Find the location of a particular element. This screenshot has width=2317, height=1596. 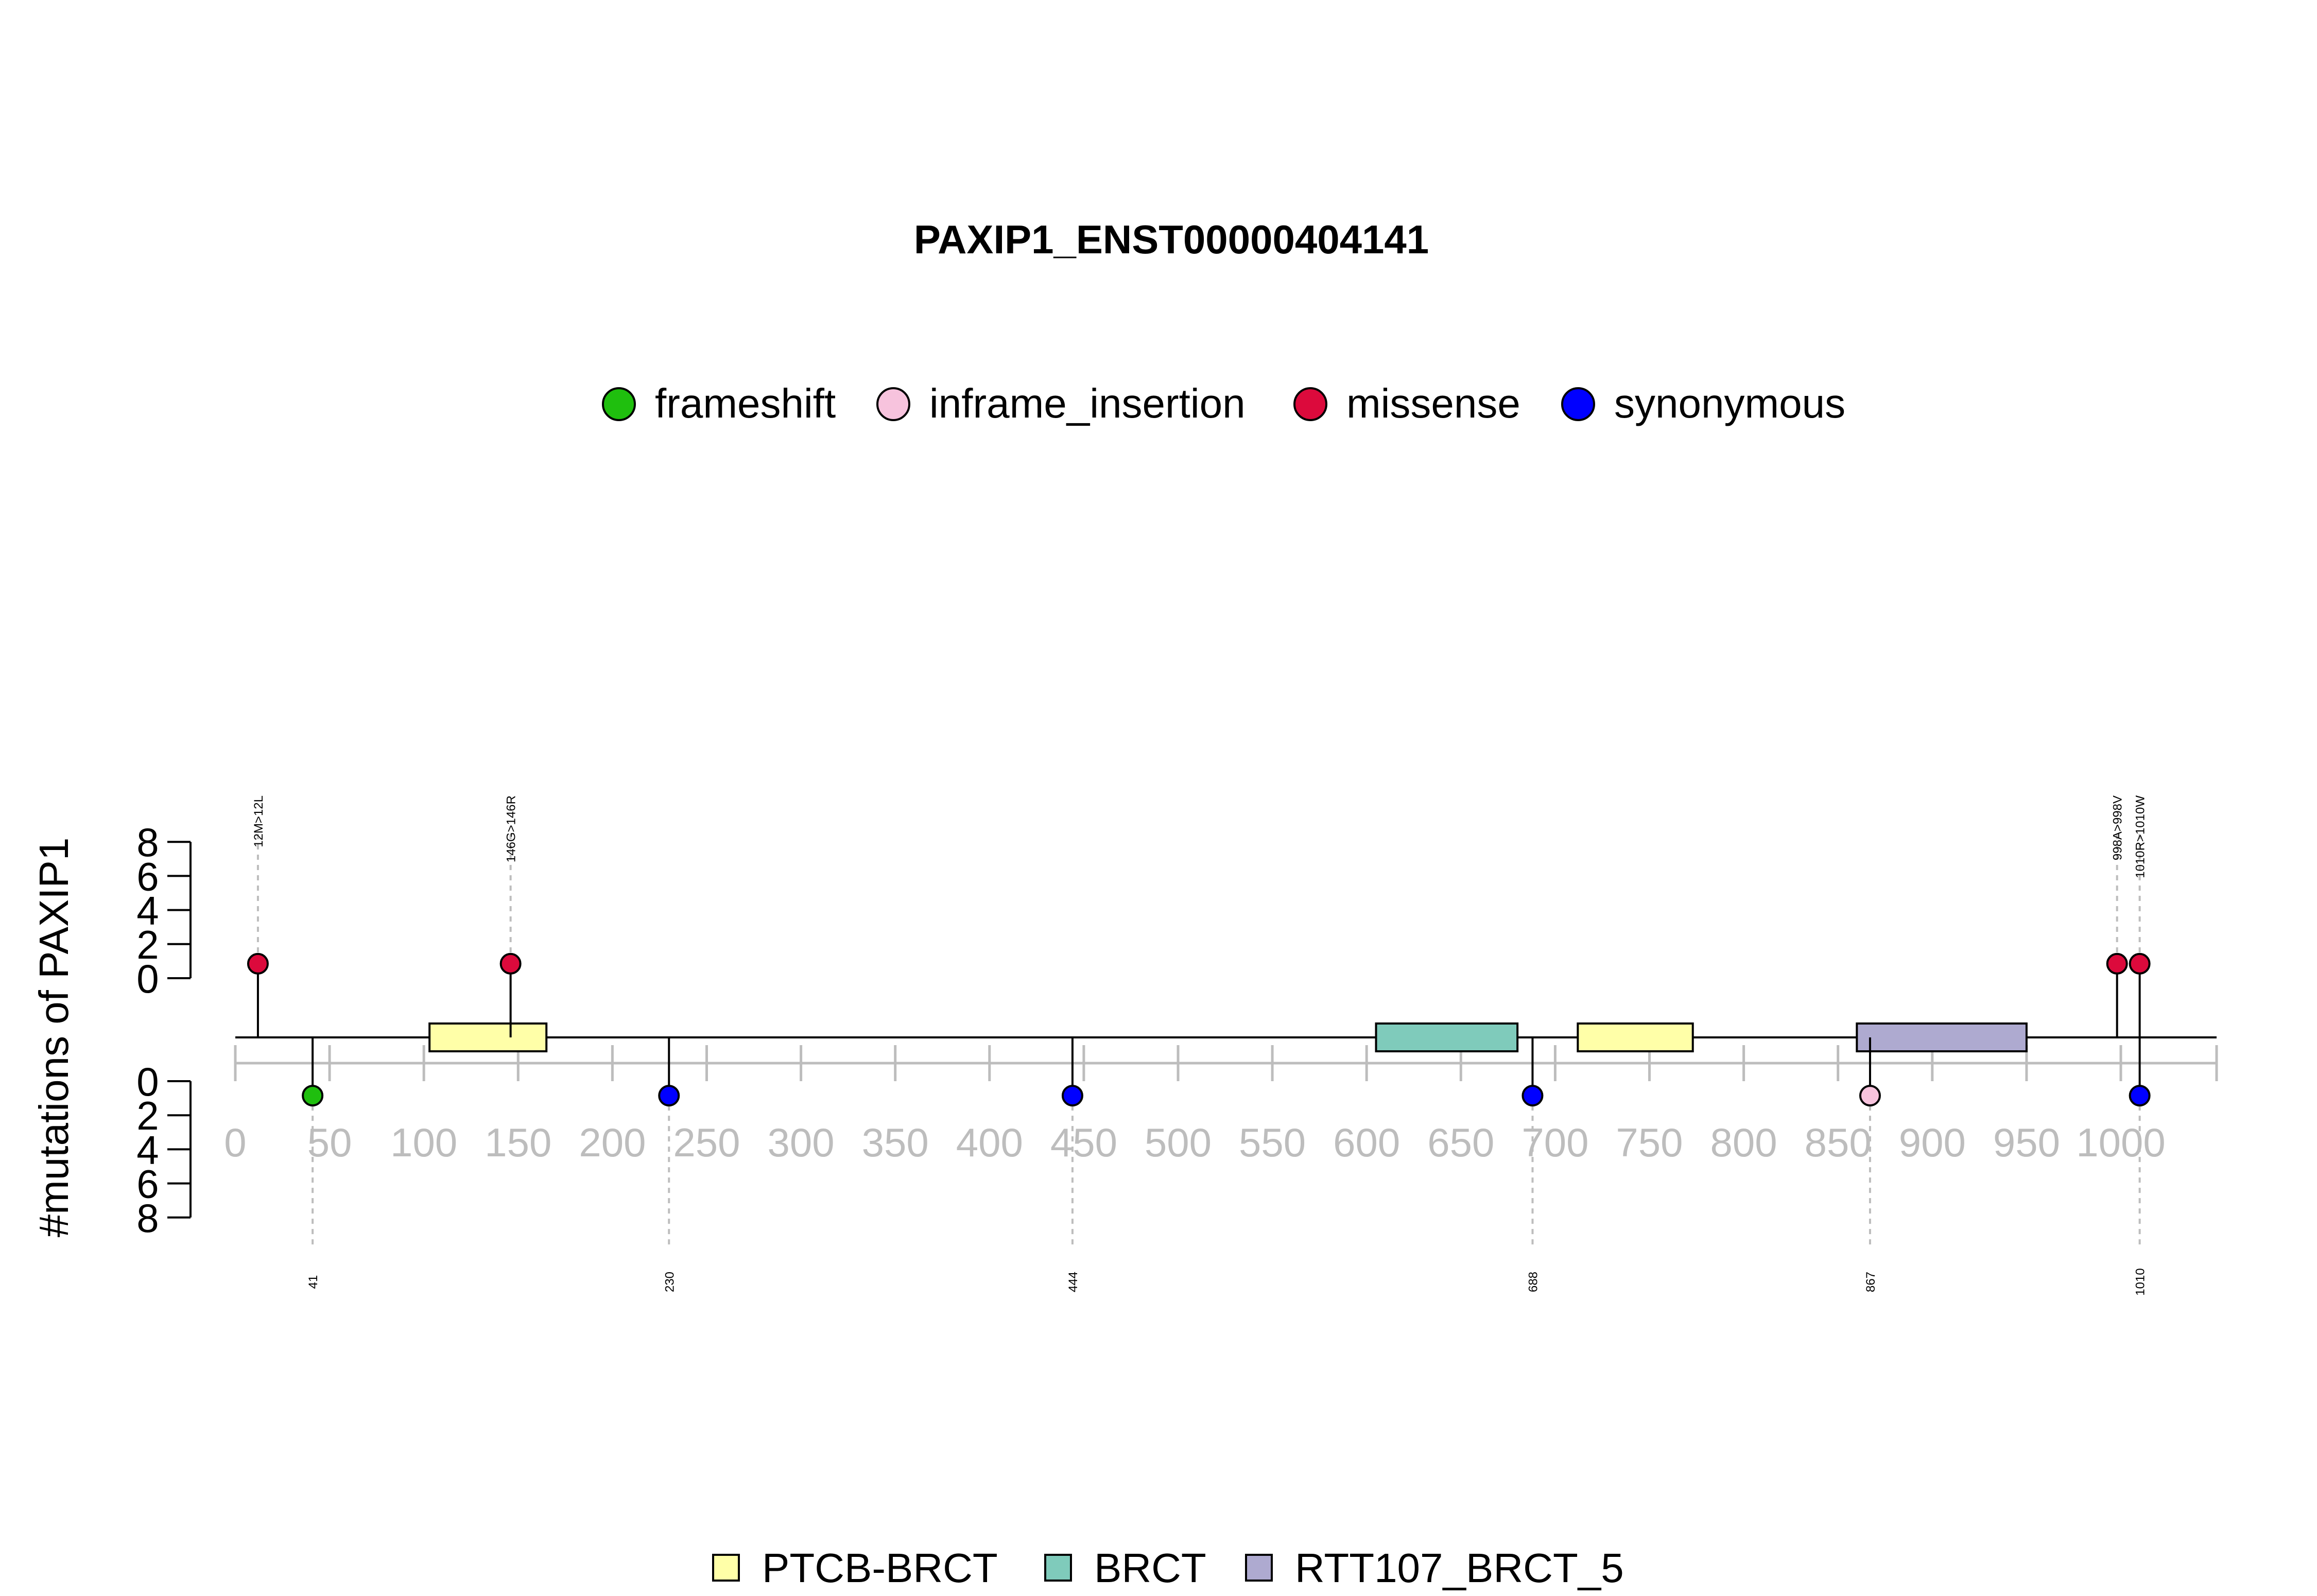

x-tick-label-900: 900 is located at coordinates (1932, 1142).